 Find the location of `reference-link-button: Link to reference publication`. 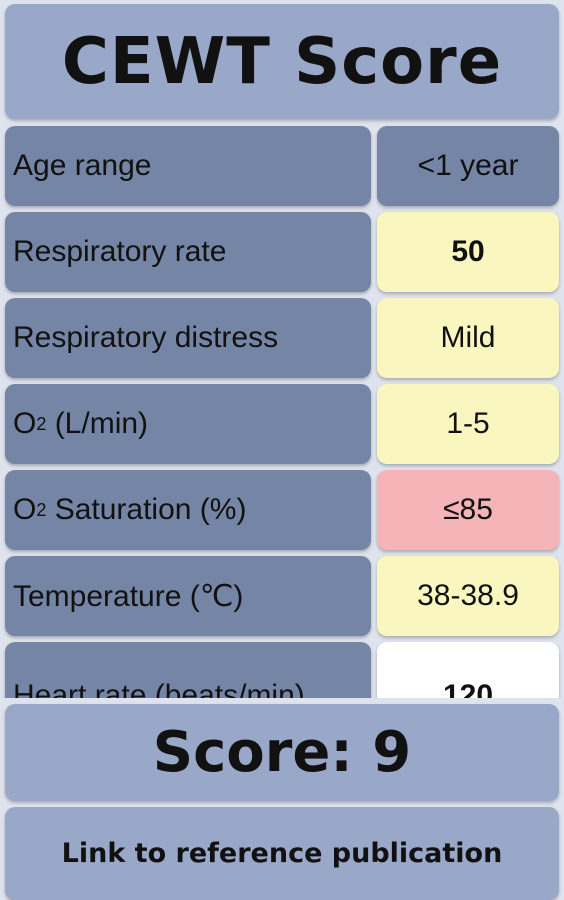

reference-link-button: Link to reference publication is located at coordinates (282, 853).